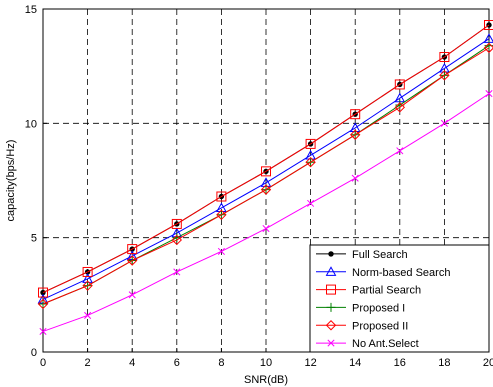 This screenshot has height=387, width=493. I want to click on legend-label: Full Search, so click(380, 255).